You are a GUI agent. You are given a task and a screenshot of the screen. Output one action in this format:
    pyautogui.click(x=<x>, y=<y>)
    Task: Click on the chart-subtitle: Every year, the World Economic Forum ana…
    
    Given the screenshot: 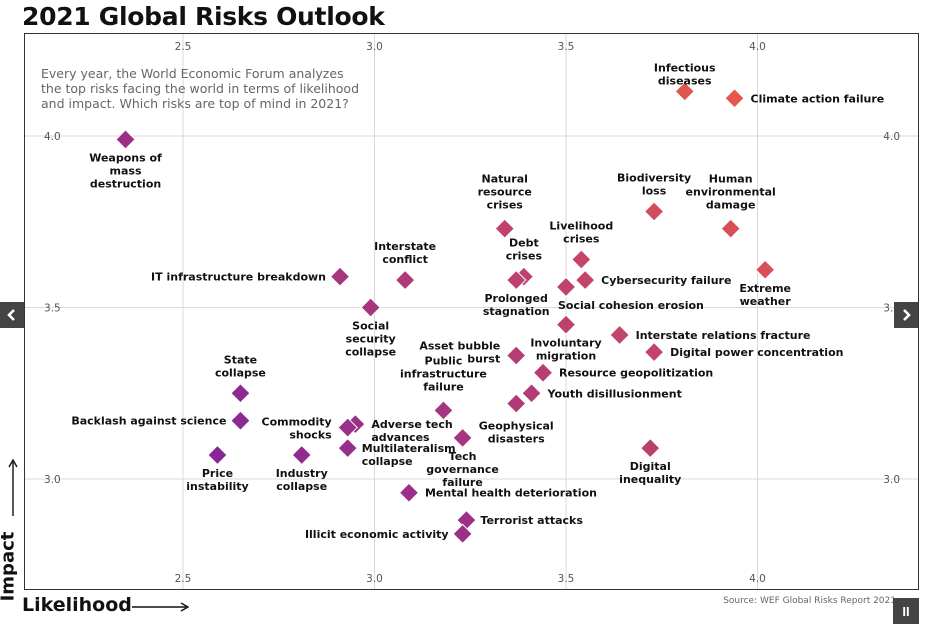 What is the action you would take?
    pyautogui.click(x=200, y=88)
    